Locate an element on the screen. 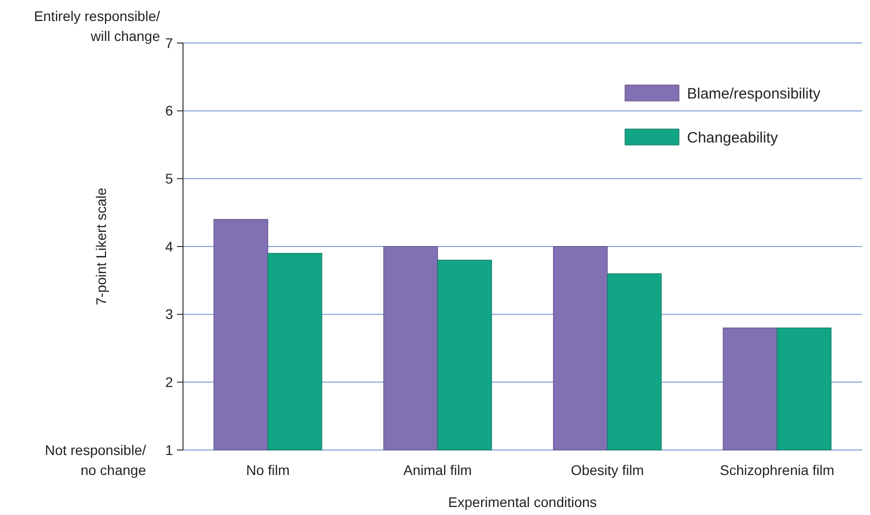 Image resolution: width=870 pixels, height=515 pixels. x-tick-label: No film is located at coordinates (268, 470).